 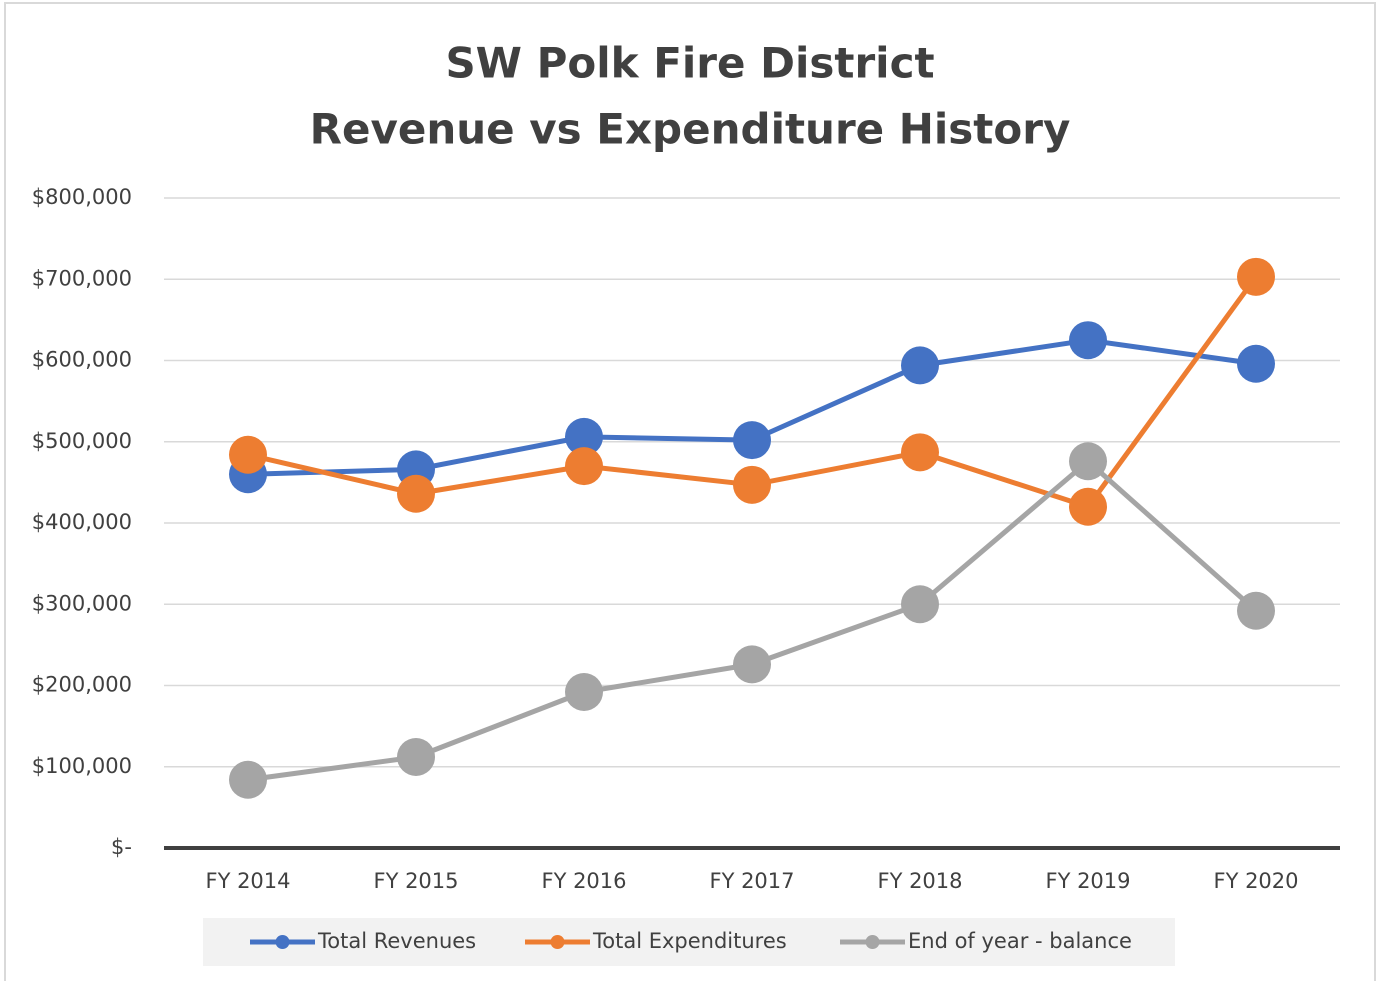 What do you see at coordinates (82, 441) in the screenshot?
I see `y-tick-label: $500,000` at bounding box center [82, 441].